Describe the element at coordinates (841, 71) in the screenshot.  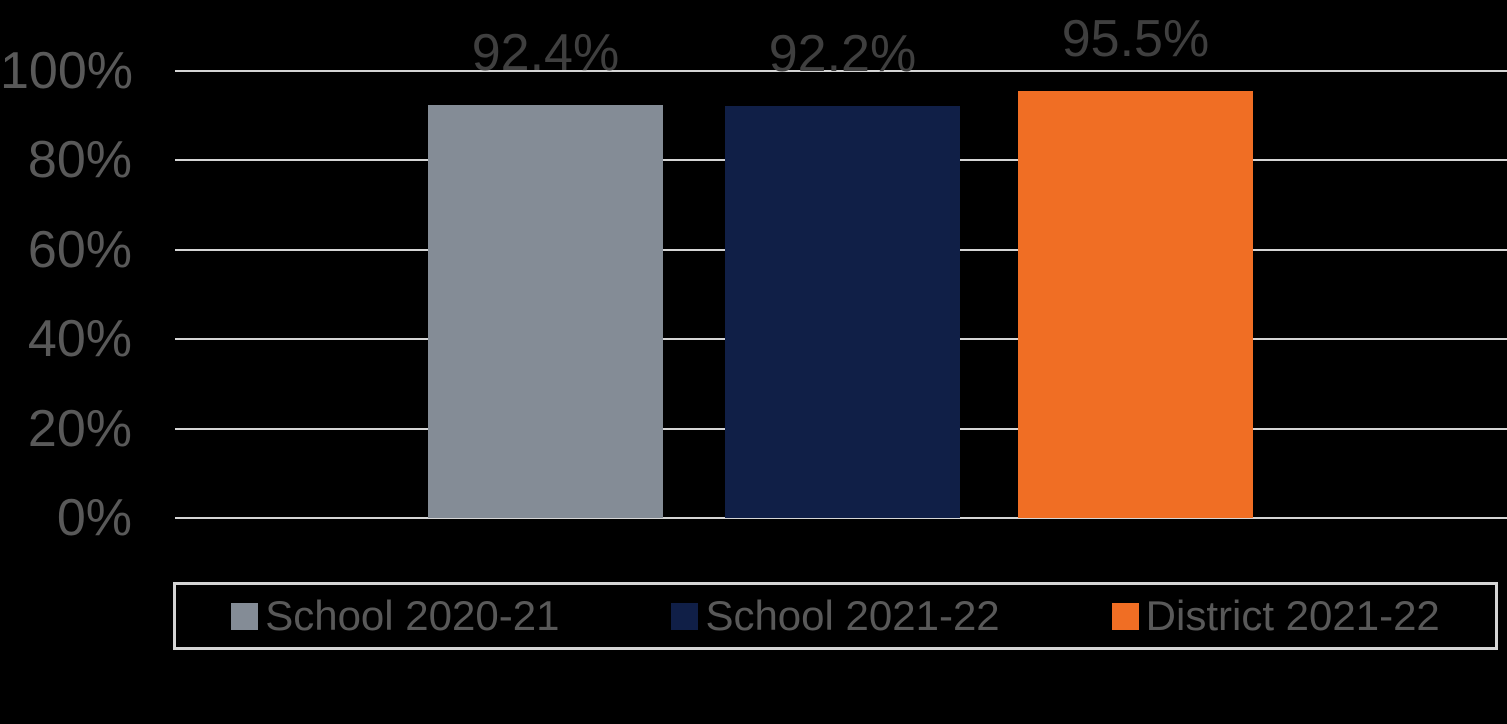
I see `gridline-100%` at that location.